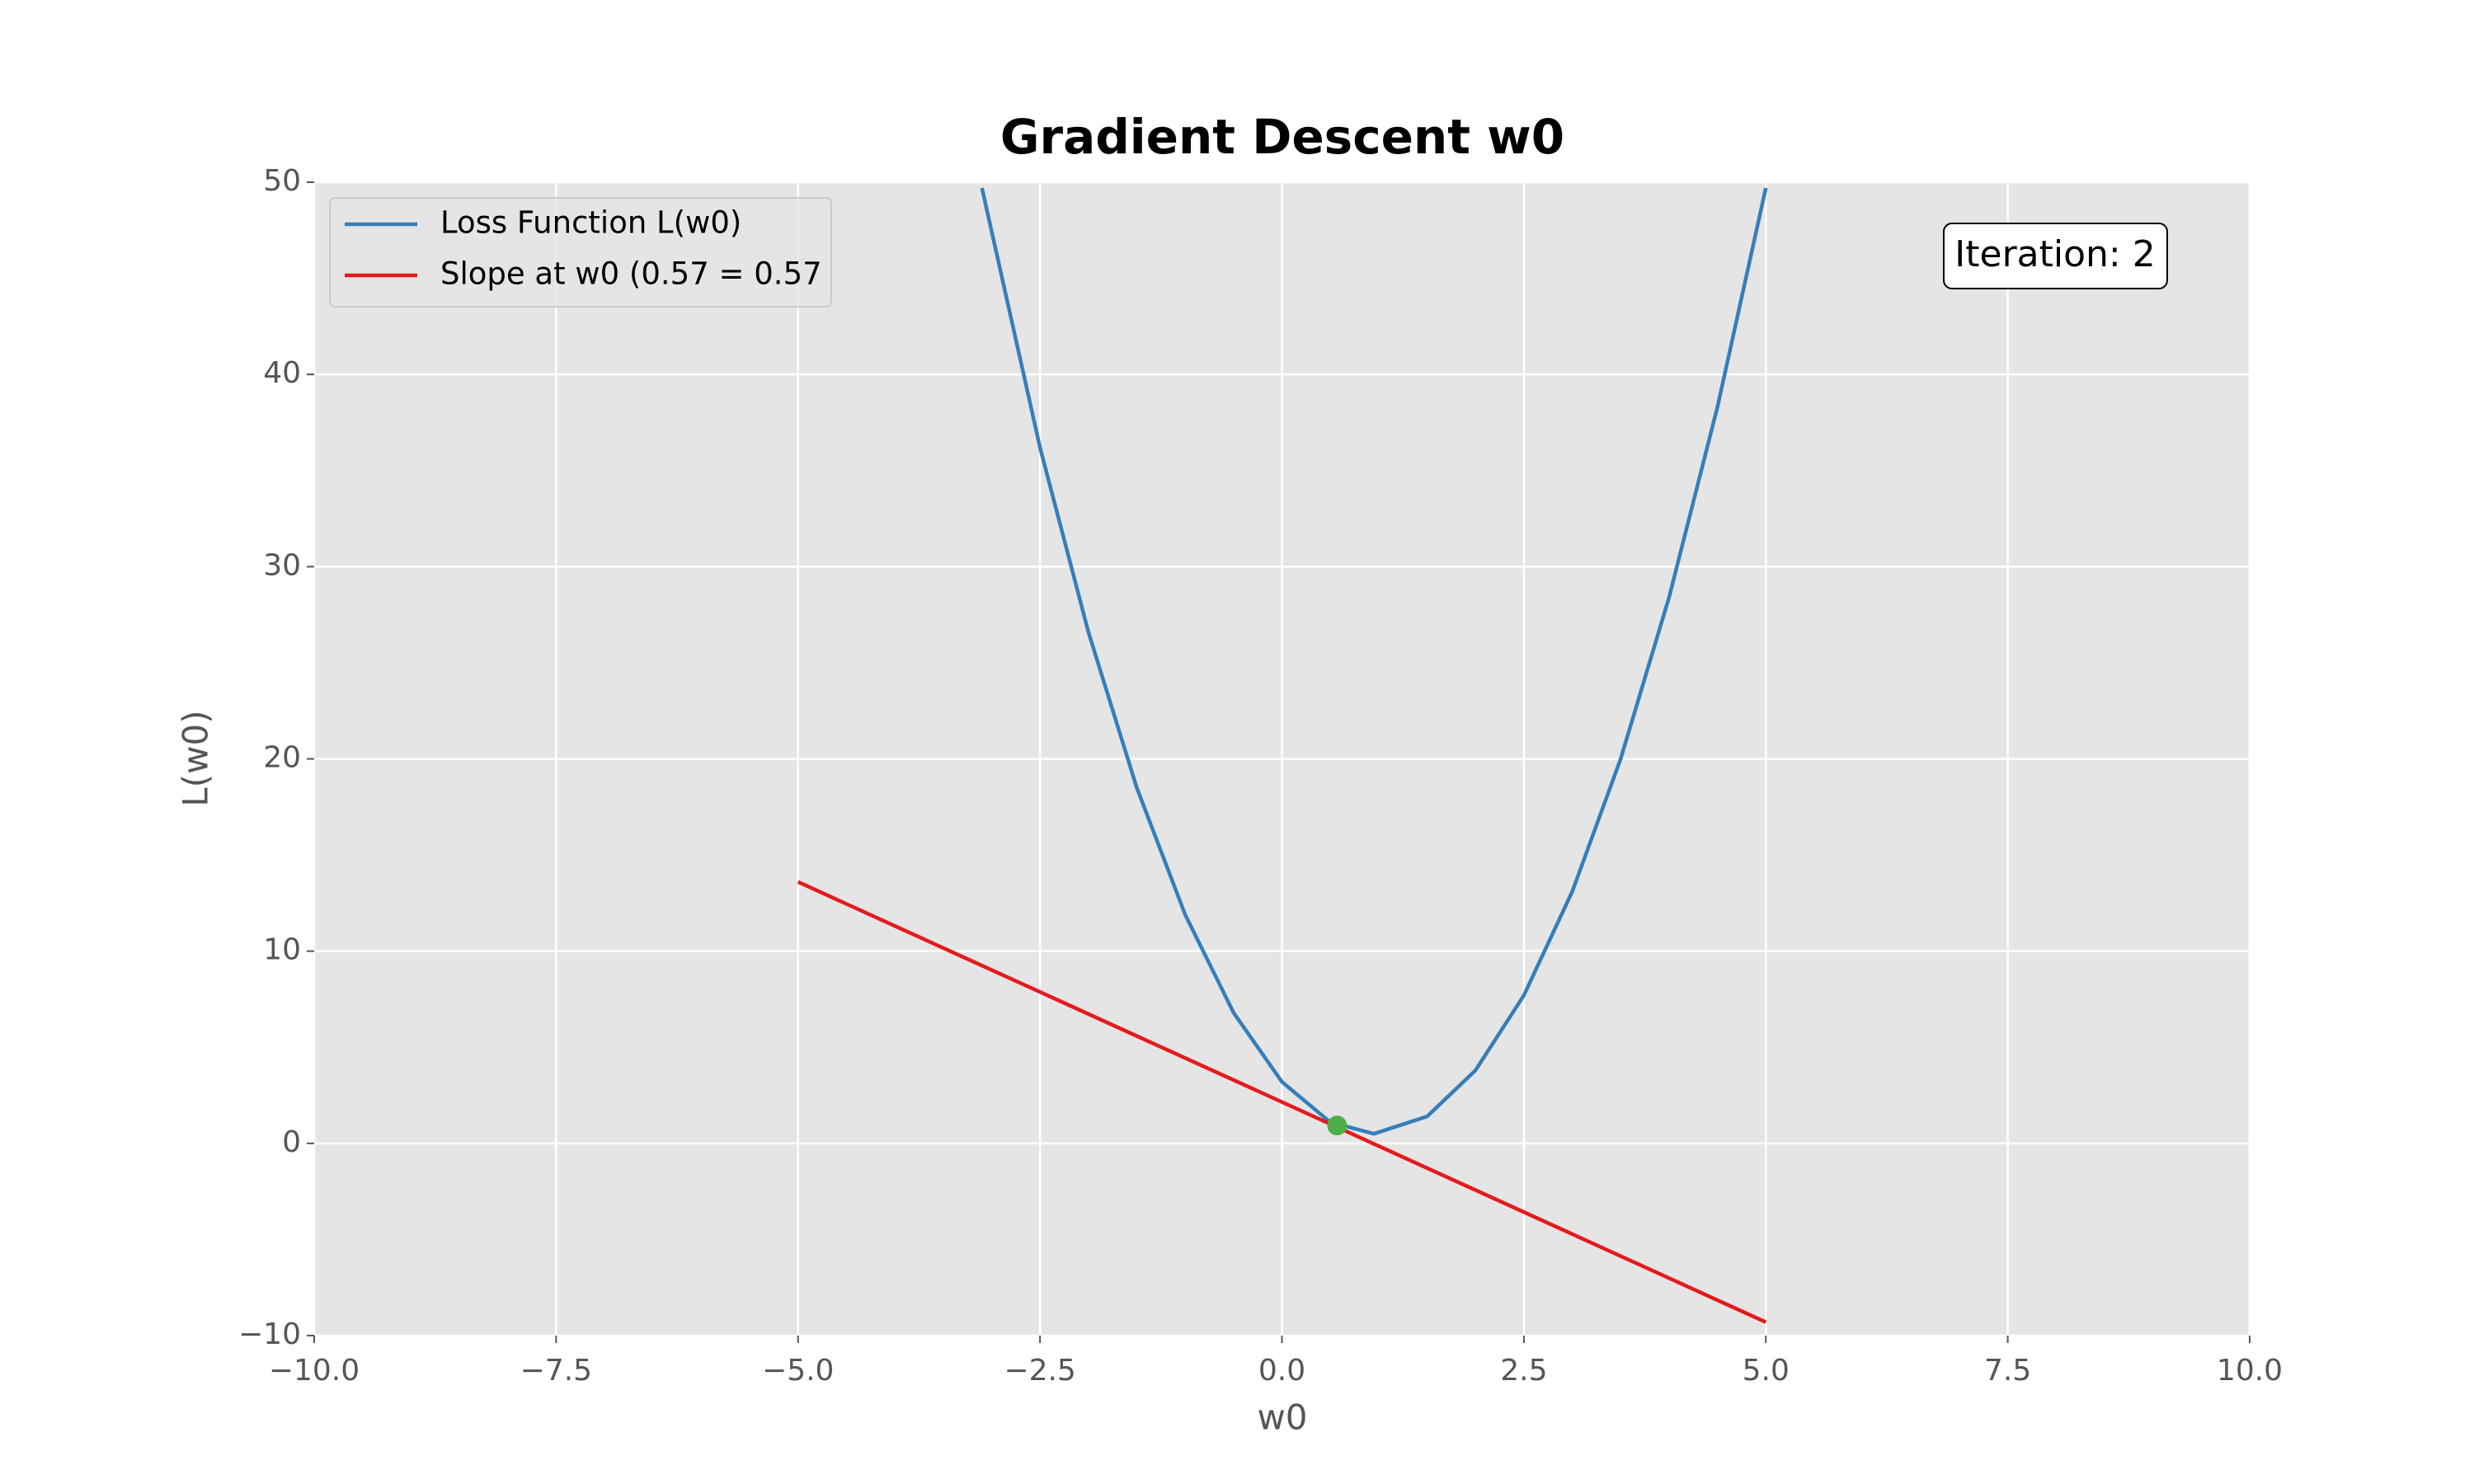 This screenshot has height=1484, width=2474. What do you see at coordinates (282, 565) in the screenshot?
I see `y-tick-label: 30` at bounding box center [282, 565].